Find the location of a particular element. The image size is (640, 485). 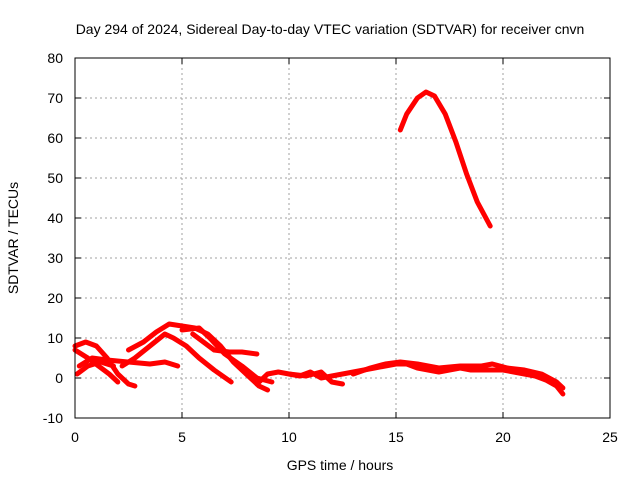

y-tick-label: 60 is located at coordinates (55, 138).